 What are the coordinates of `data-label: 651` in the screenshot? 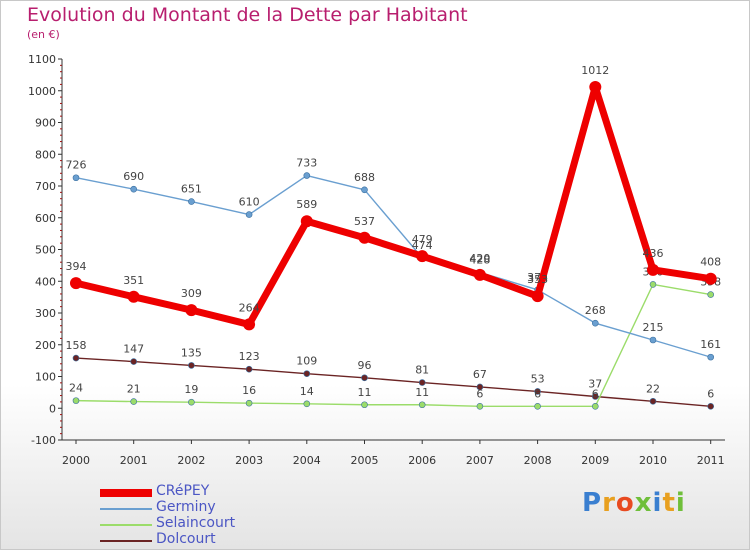 It's located at (191, 189).